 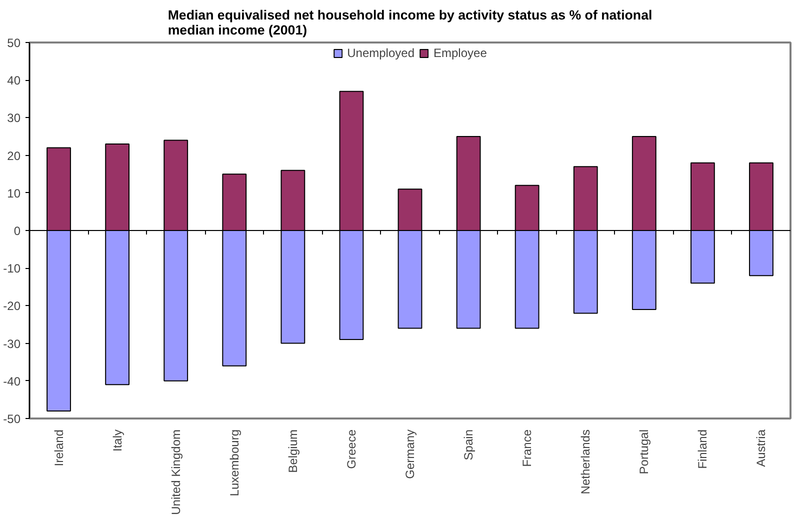 What do you see at coordinates (12, 343) in the screenshot?
I see `y-tick-label: -30` at bounding box center [12, 343].